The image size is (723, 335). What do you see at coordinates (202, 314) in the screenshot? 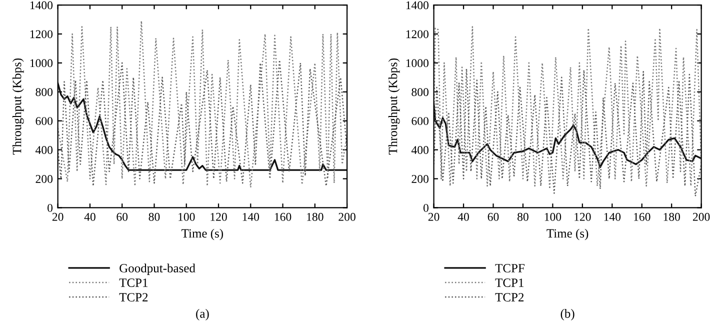
I see `text: (a)` at bounding box center [202, 314].